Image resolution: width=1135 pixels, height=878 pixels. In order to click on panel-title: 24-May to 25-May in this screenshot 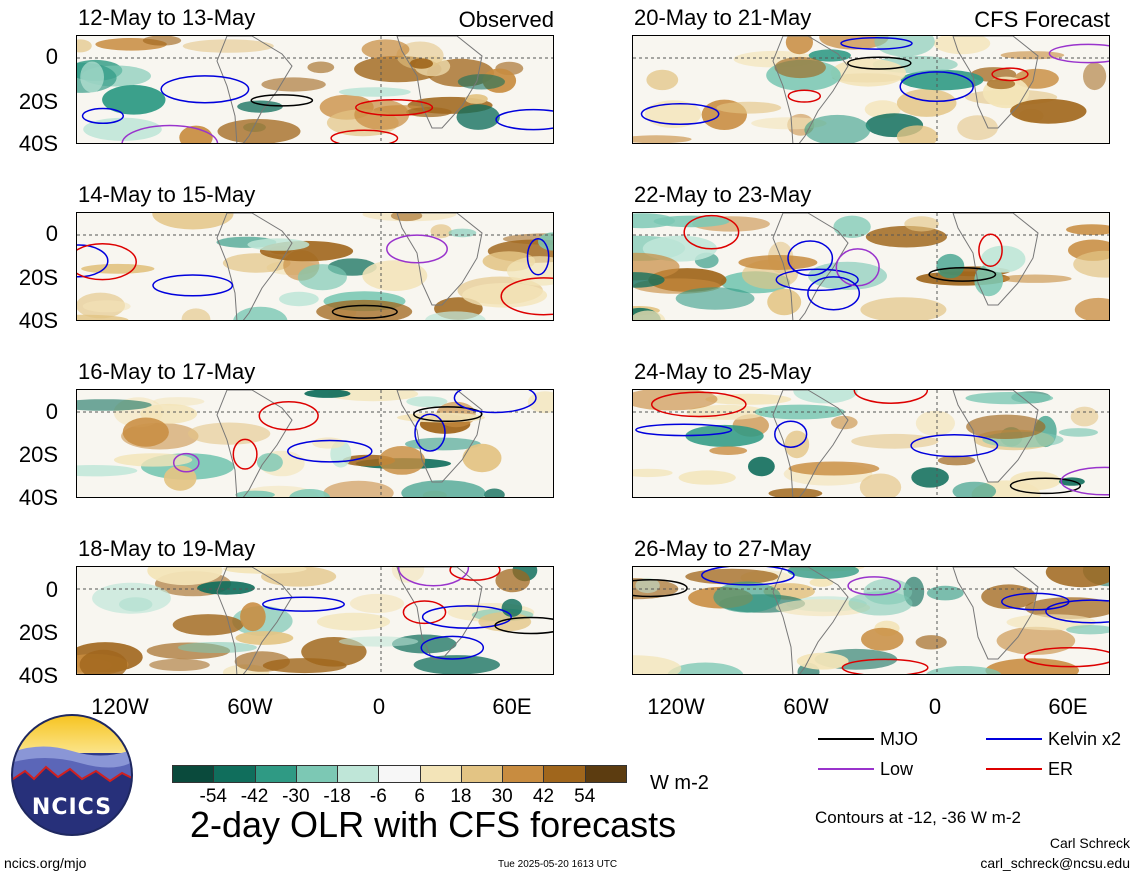, I will do `click(723, 371)`.